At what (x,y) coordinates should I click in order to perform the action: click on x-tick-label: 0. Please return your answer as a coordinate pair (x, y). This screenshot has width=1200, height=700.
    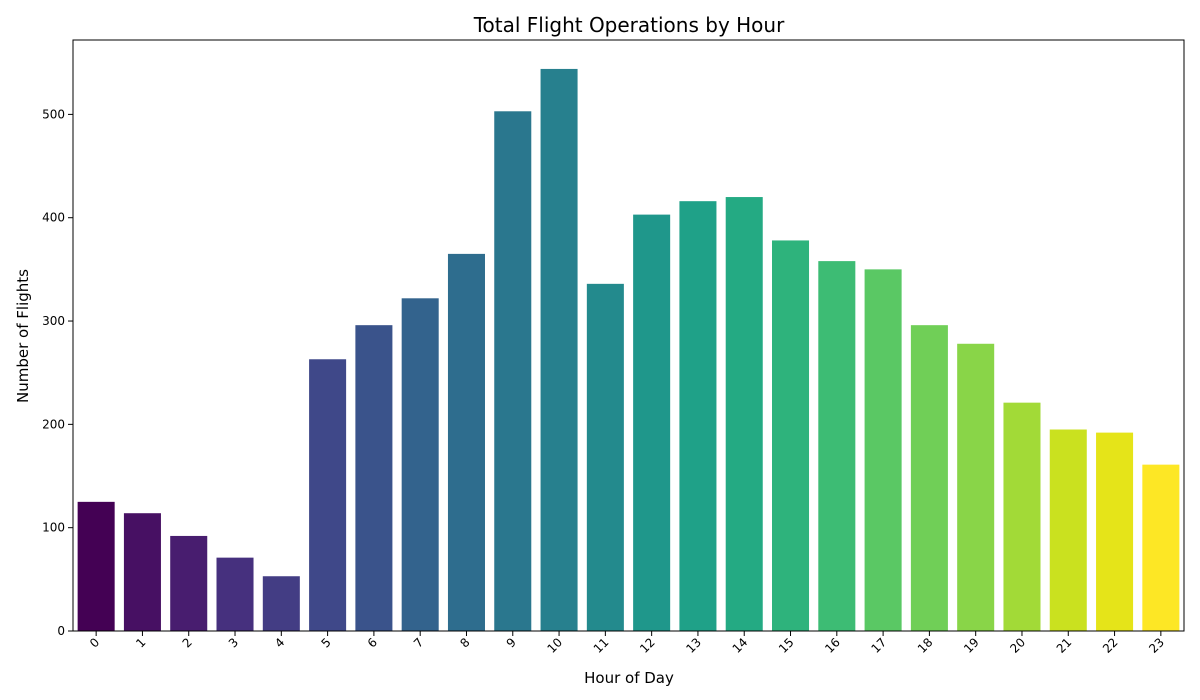
    Looking at the image, I should click on (94, 642).